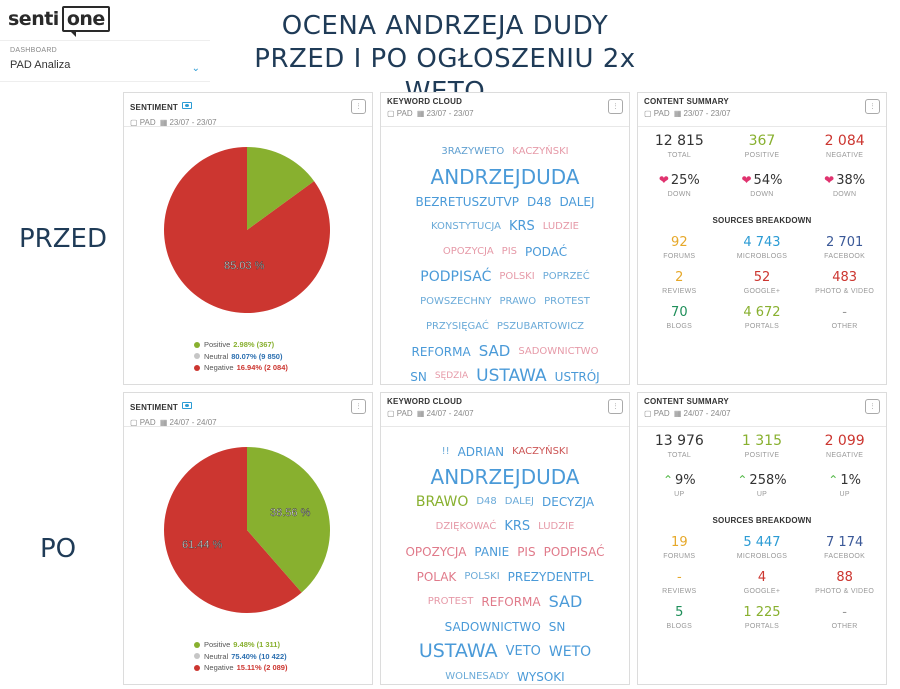 The height and width of the screenshot is (689, 900). I want to click on source-stat: 2 701 FACEBOOK, so click(845, 247).